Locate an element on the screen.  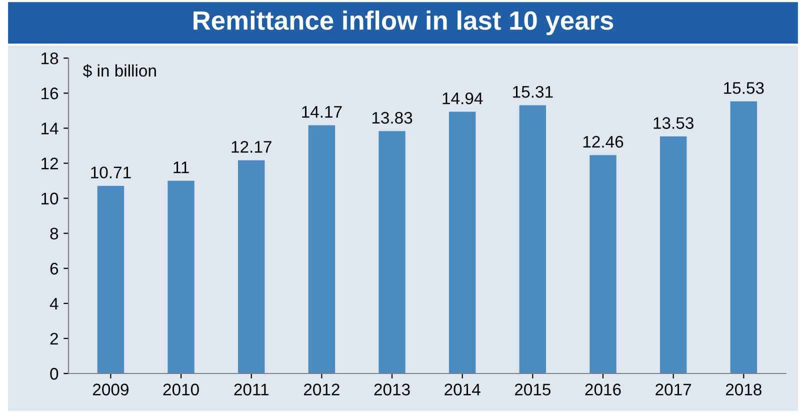
x-tick-label: 2016 is located at coordinates (603, 390).